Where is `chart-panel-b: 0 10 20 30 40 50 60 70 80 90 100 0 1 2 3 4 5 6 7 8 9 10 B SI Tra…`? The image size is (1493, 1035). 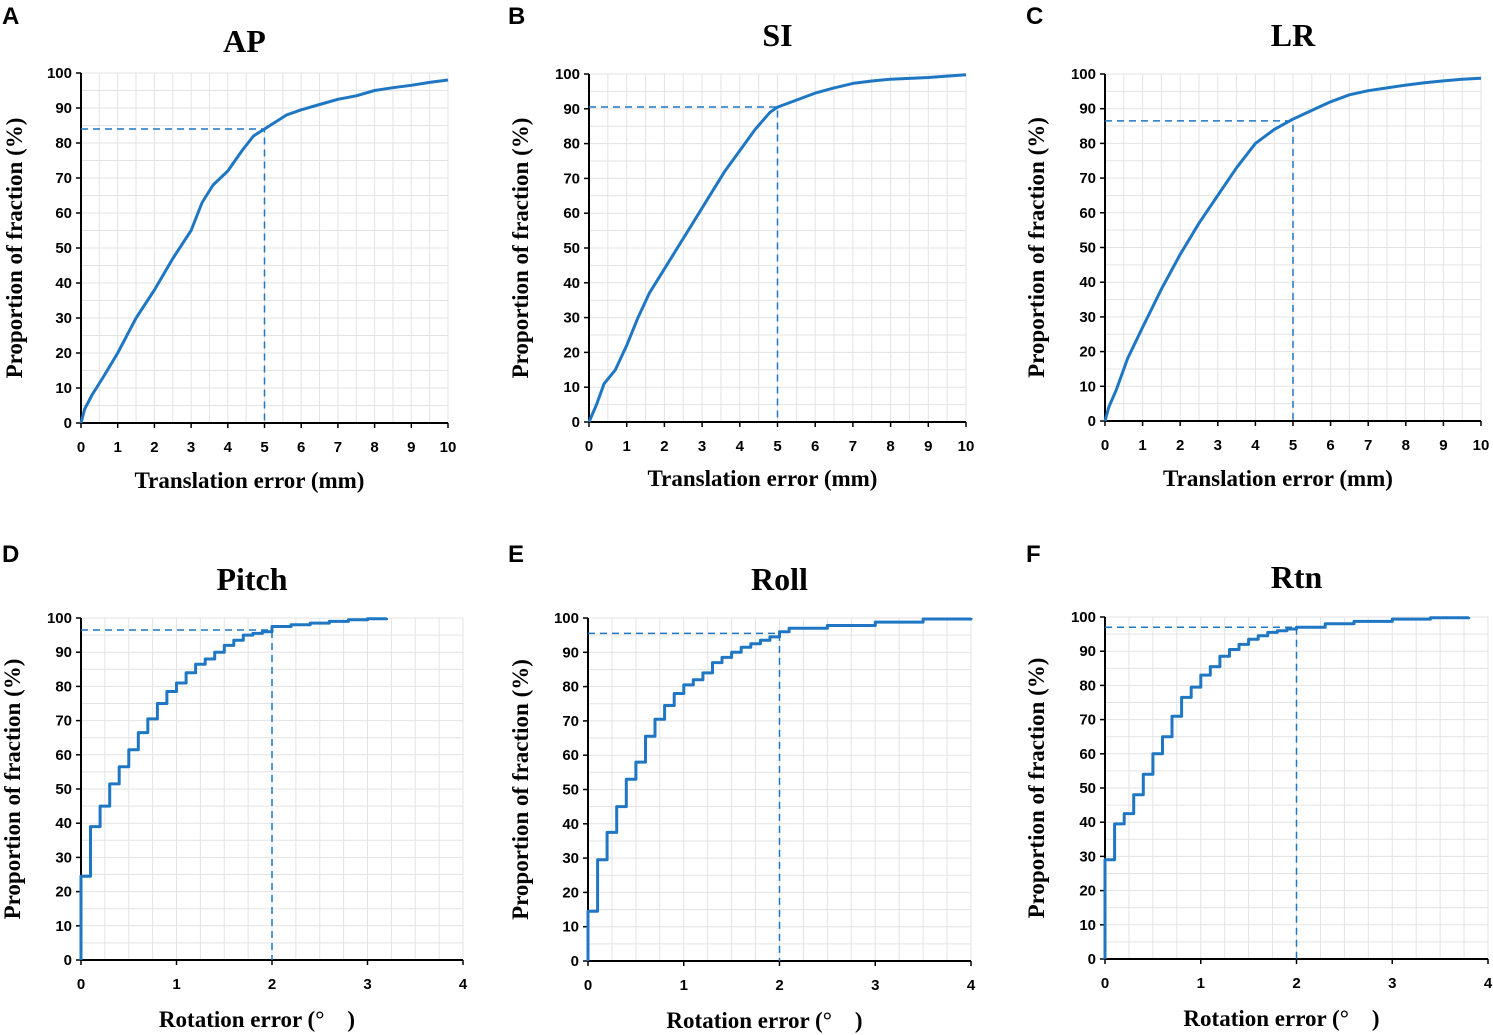 chart-panel-b: 0 10 20 30 40 50 60 70 80 90 100 0 1 2 3 4 5 6 7 8 9 10 B SI Tra… is located at coordinates (741, 247).